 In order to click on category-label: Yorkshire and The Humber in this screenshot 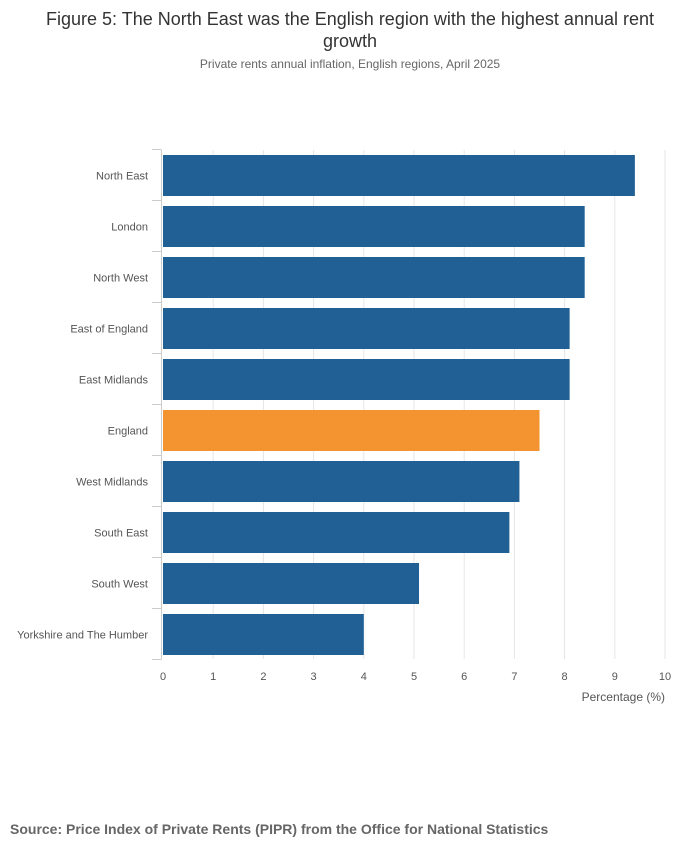, I will do `click(82, 636)`.